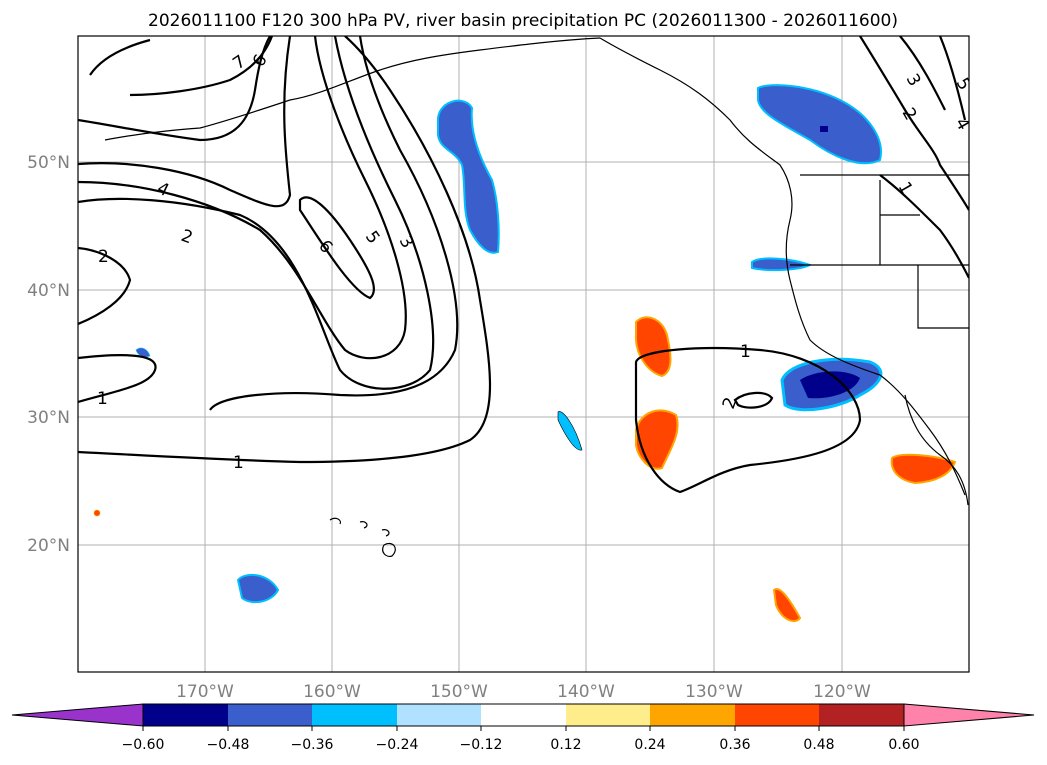 Image resolution: width=1047 pixels, height=765 pixels. What do you see at coordinates (48, 418) in the screenshot?
I see `lat-label: 30°N` at bounding box center [48, 418].